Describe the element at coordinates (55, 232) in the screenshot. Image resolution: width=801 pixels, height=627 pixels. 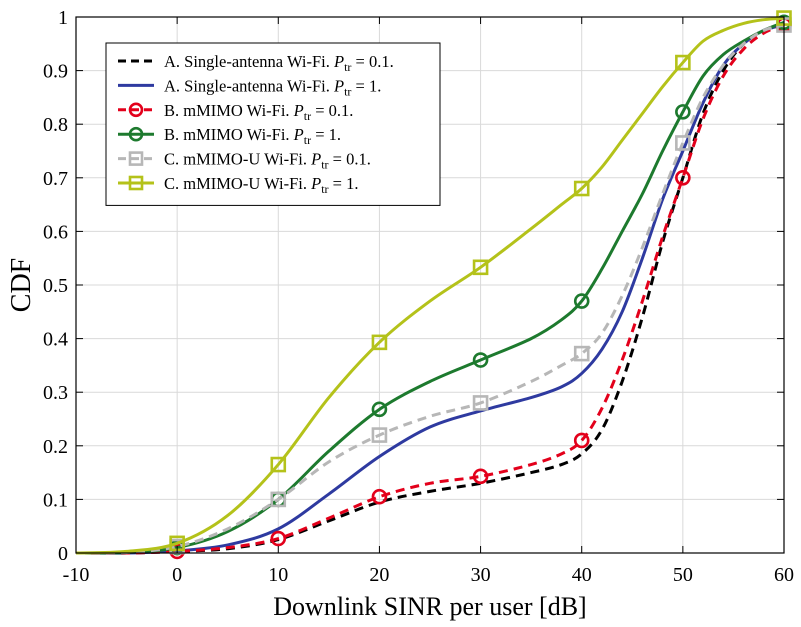
I see `y-tick-label: 0.6` at that location.